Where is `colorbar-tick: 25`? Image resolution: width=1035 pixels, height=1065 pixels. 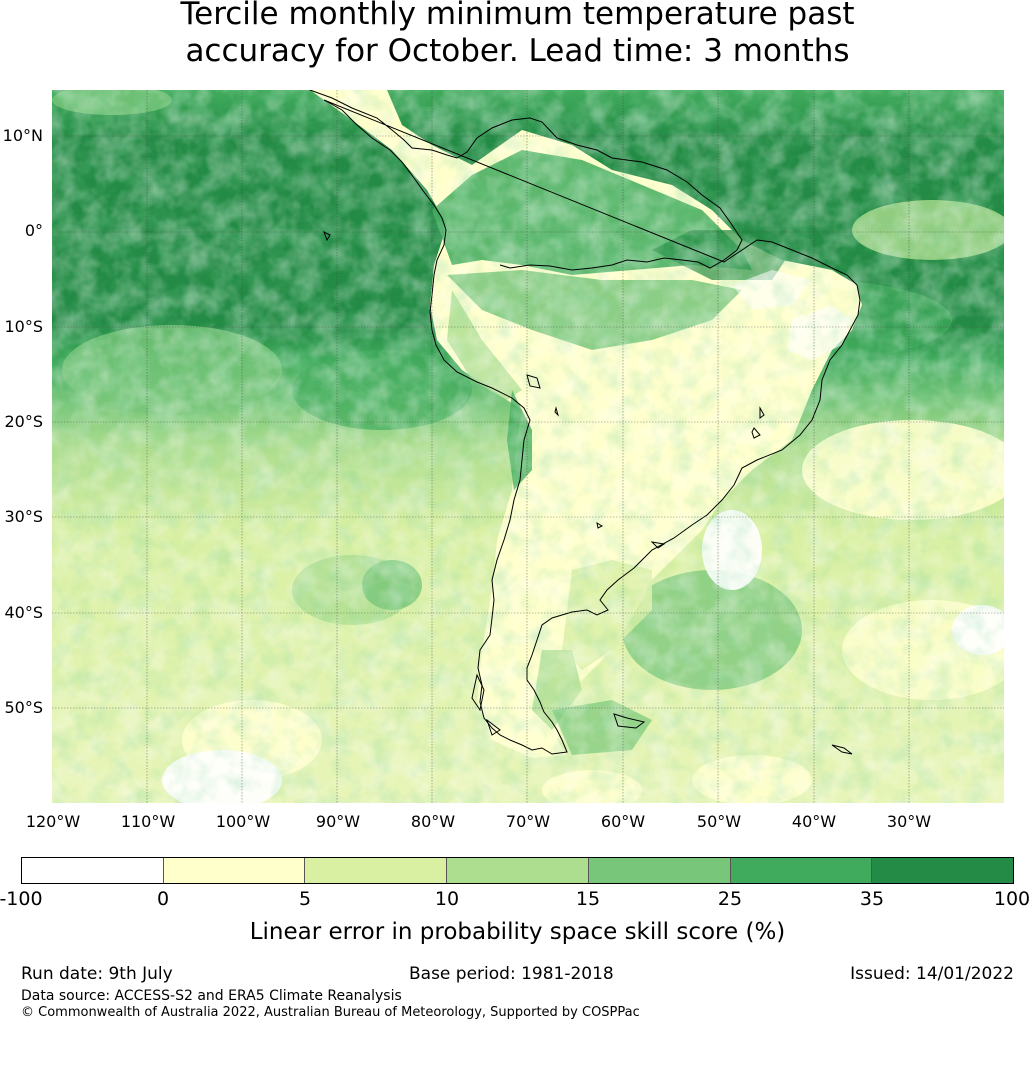 colorbar-tick: 25 is located at coordinates (730, 899).